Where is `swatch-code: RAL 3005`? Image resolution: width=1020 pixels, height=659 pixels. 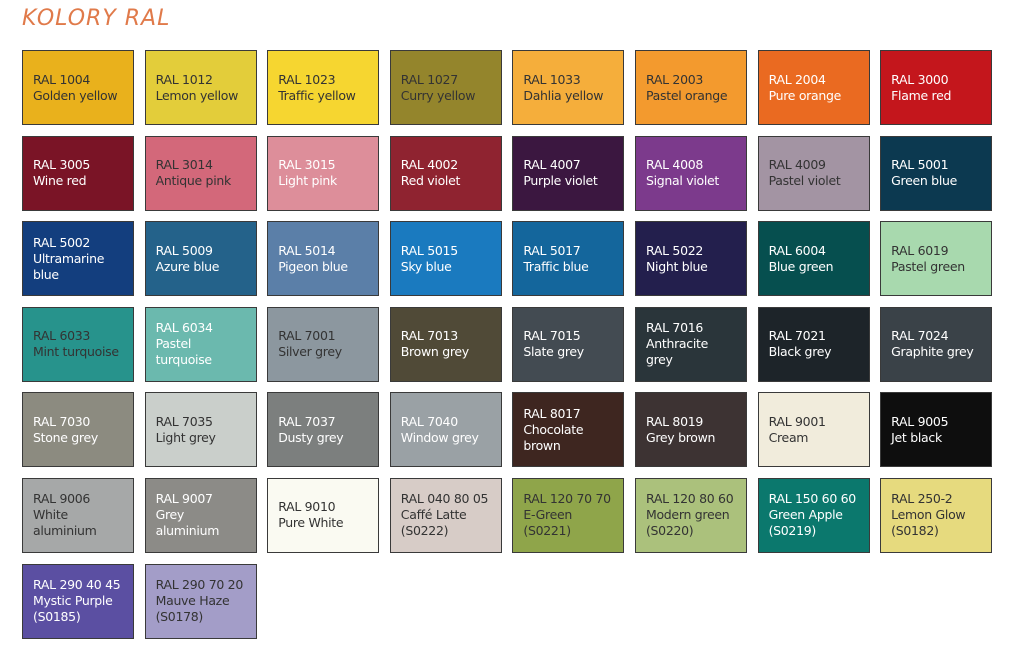
swatch-code: RAL 3005 is located at coordinates (62, 165).